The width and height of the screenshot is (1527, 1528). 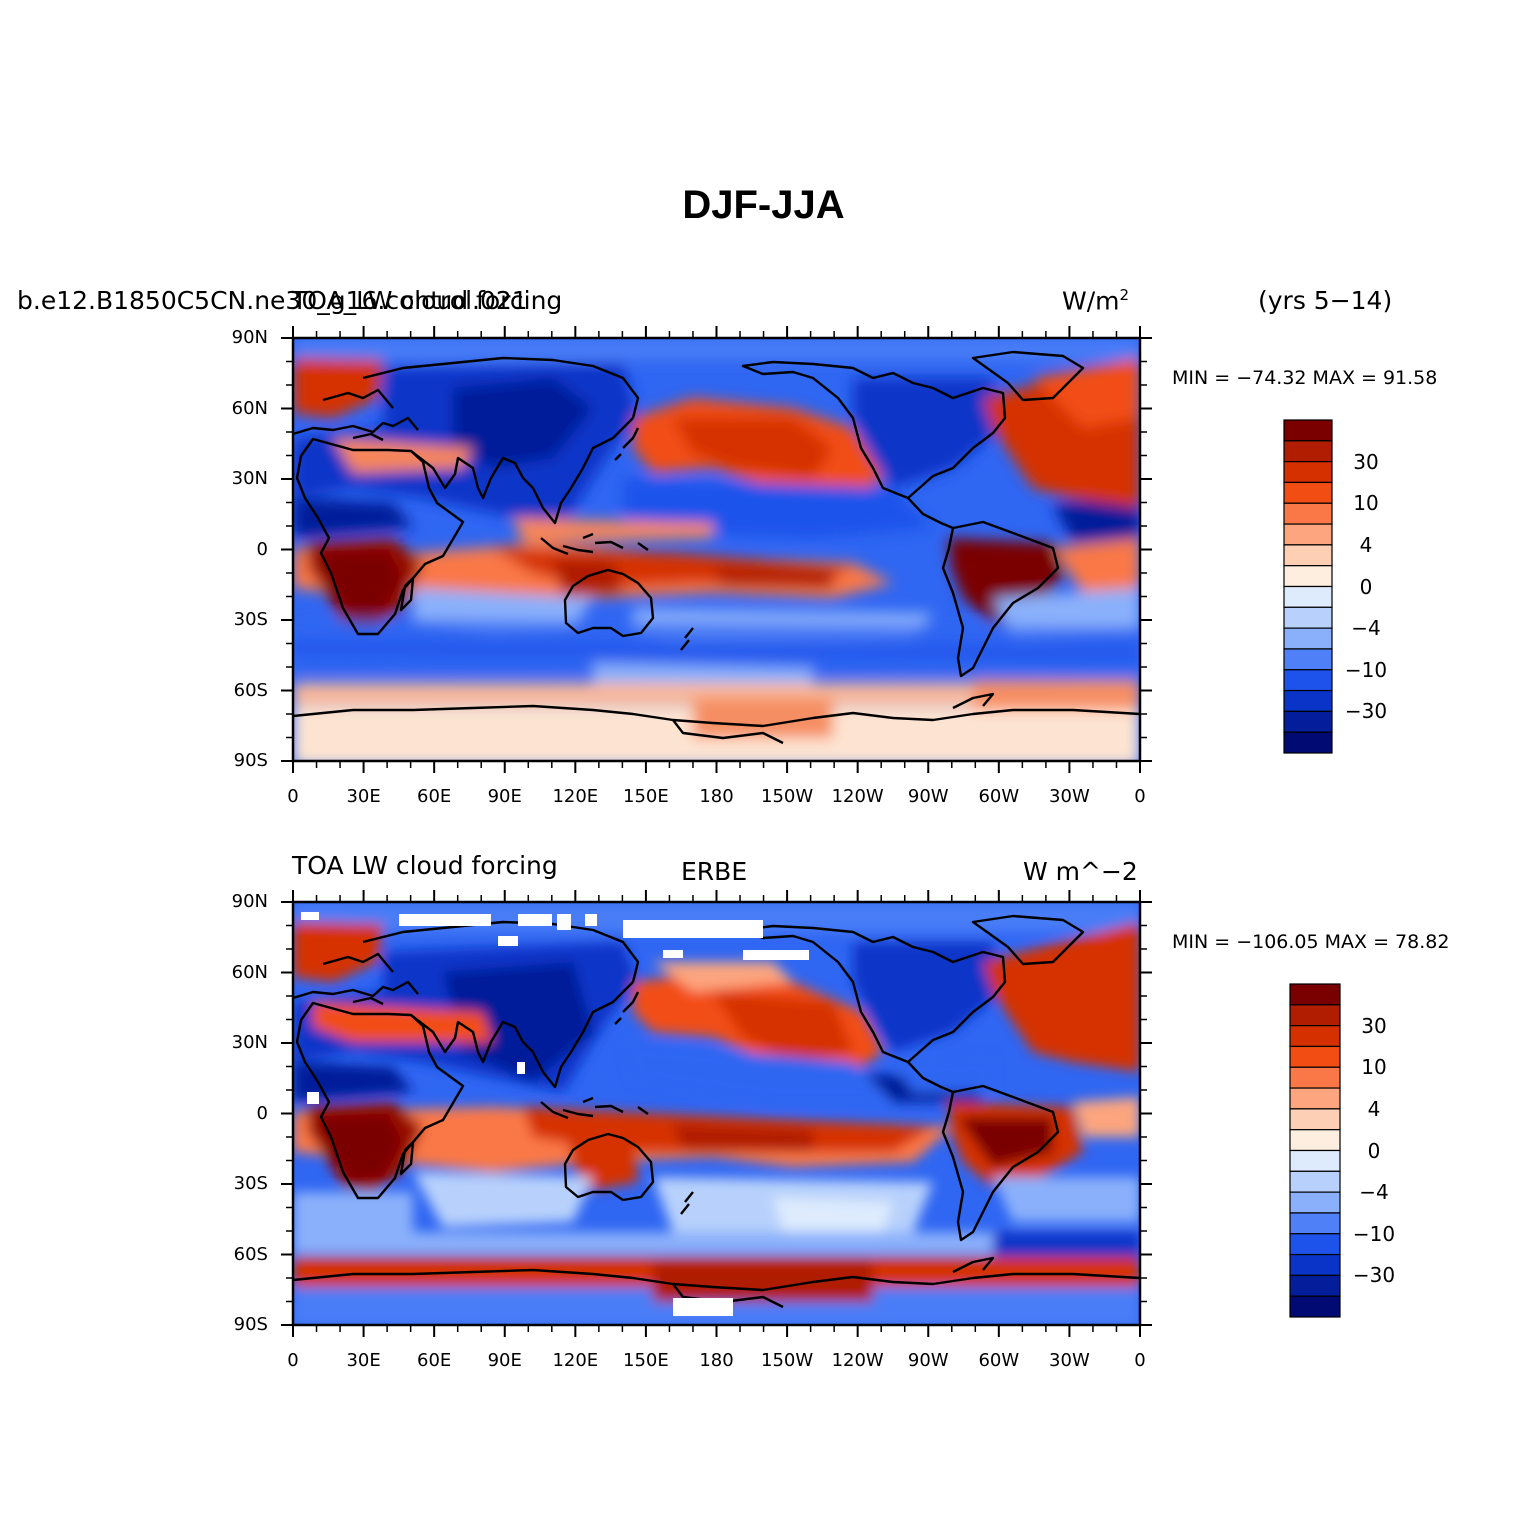 What do you see at coordinates (272, 300) in the screenshot?
I see `panel1-case-label: b.e12.B1850C5CN.ne30_g16.control.021` at bounding box center [272, 300].